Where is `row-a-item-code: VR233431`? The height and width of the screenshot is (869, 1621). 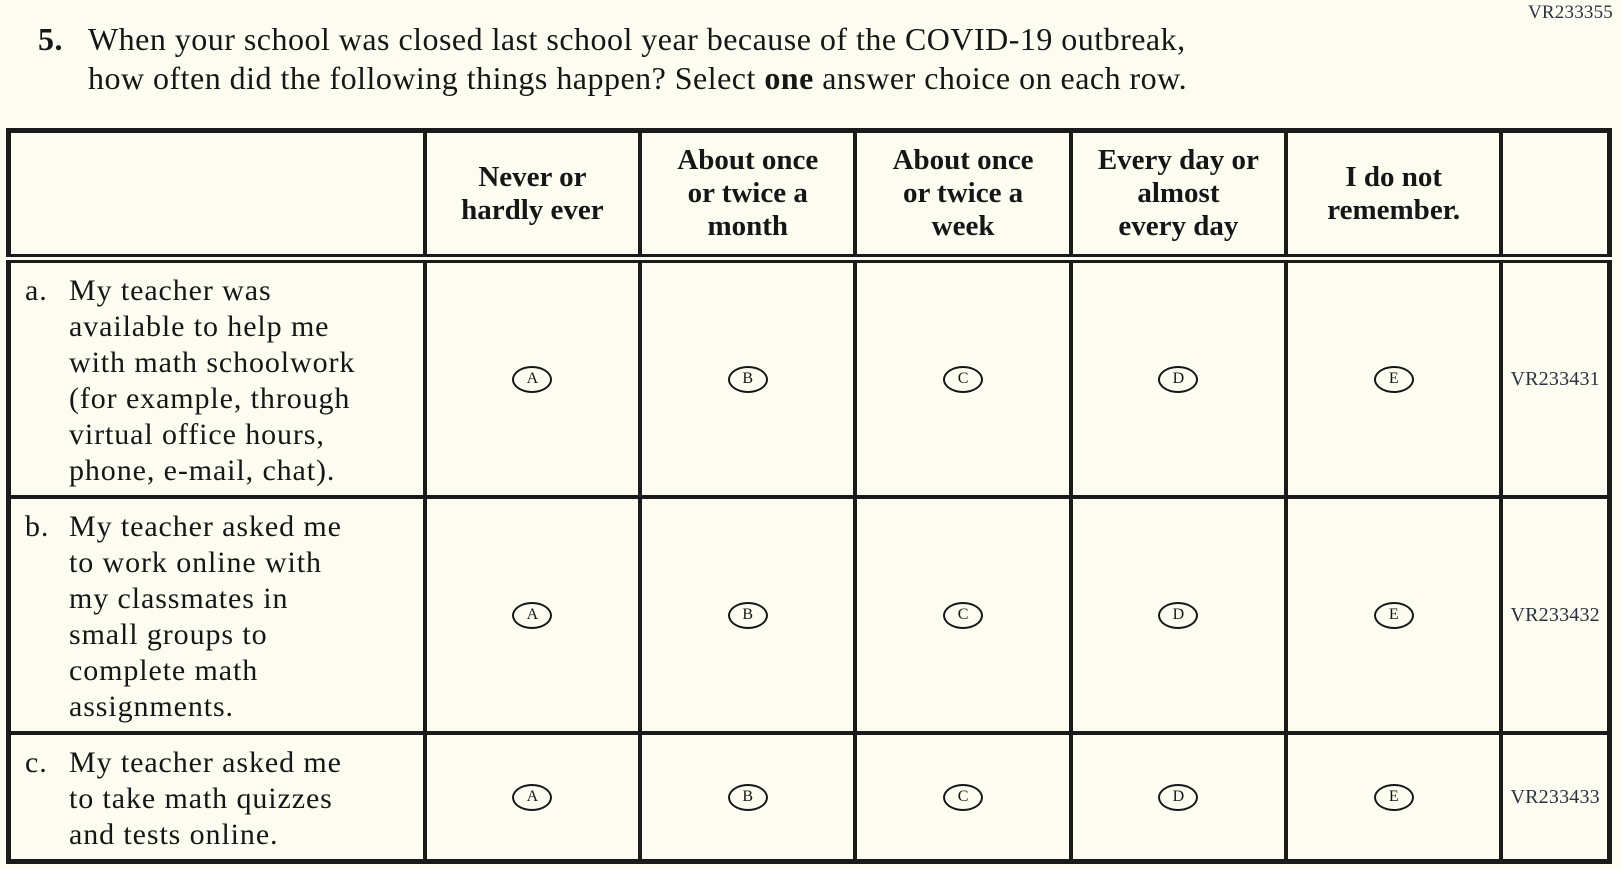 row-a-item-code: VR233431 is located at coordinates (1555, 377).